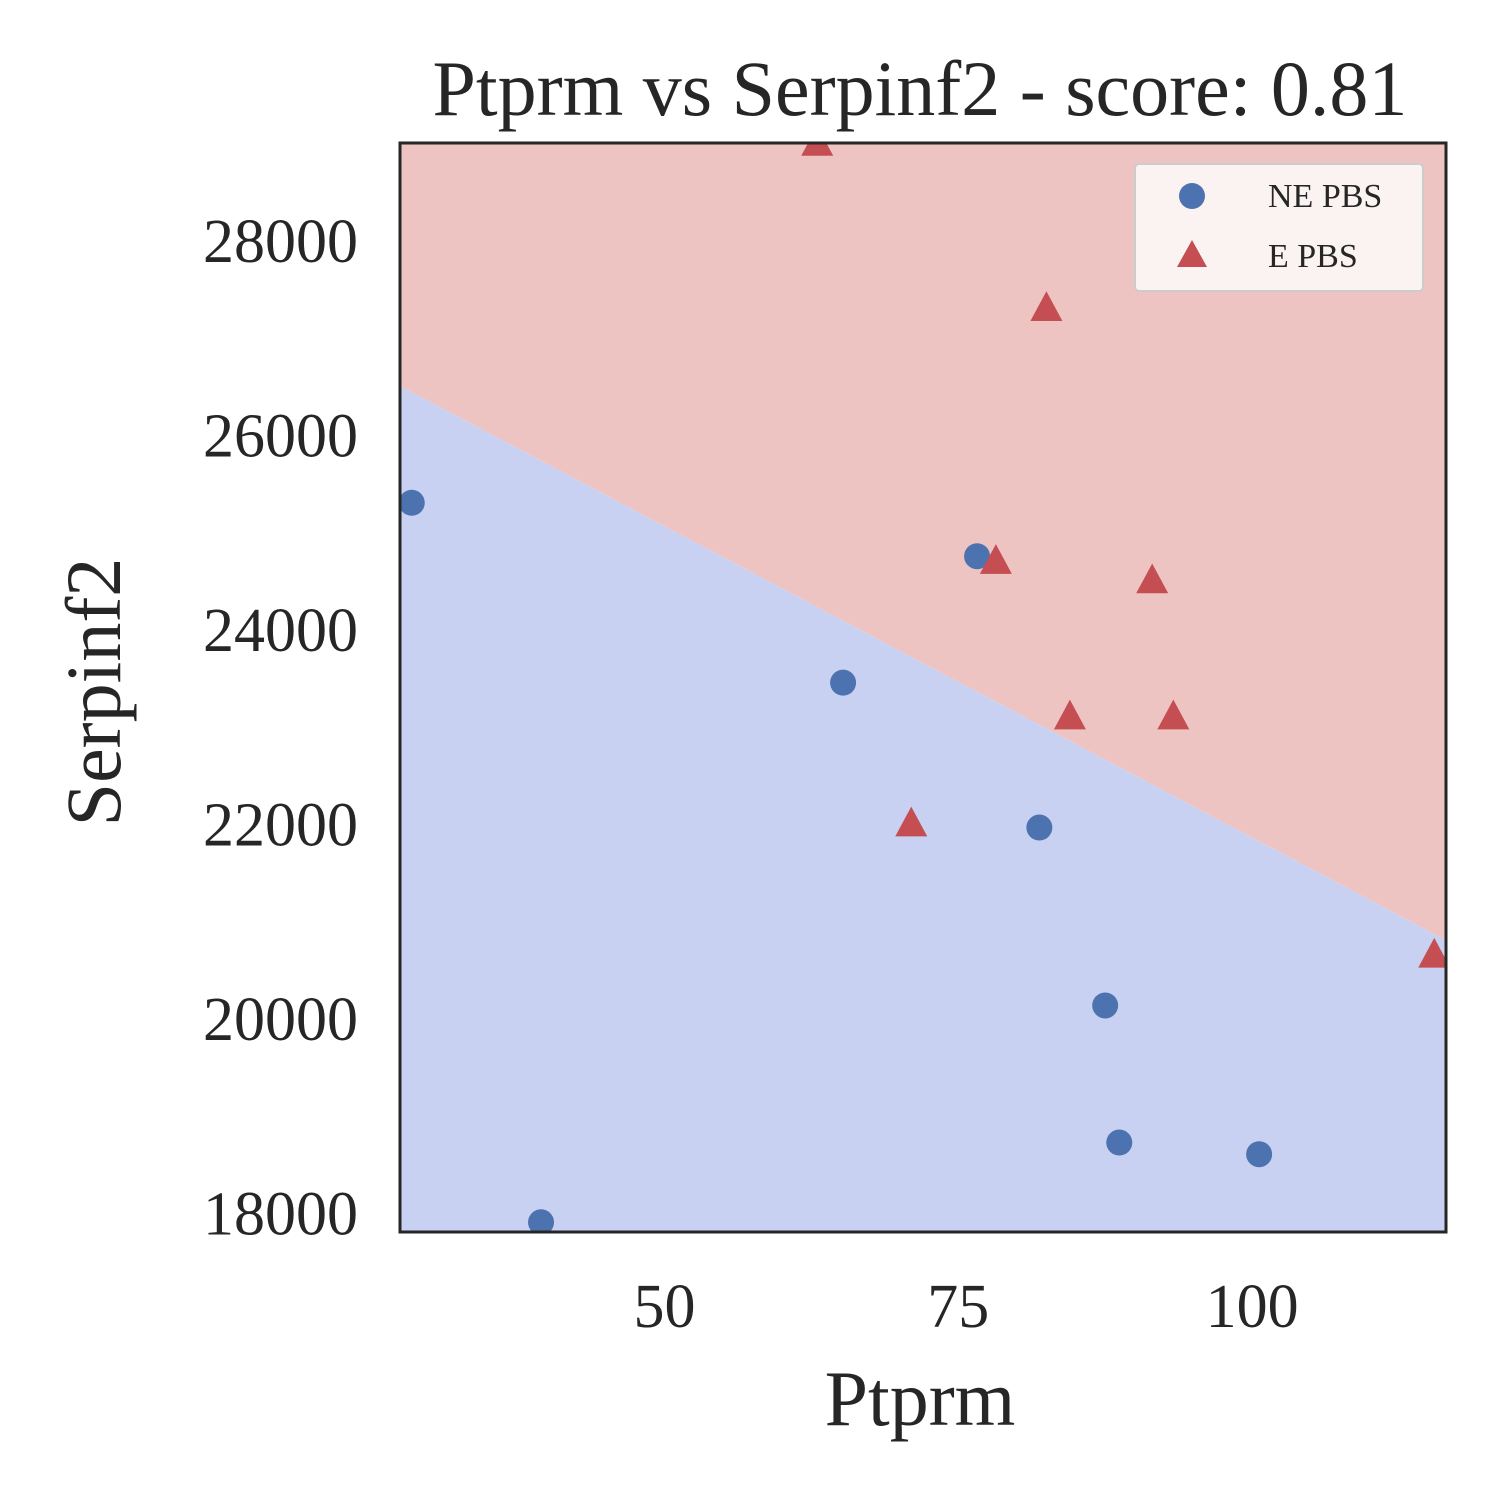 The width and height of the screenshot is (1500, 1500). I want to click on legend-ne-pbs-marker, so click(1192, 196).